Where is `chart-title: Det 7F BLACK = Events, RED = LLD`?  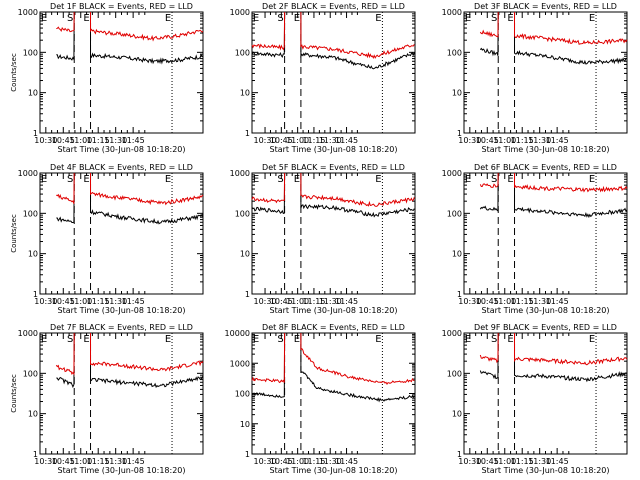 chart-title: Det 7F BLACK = Events, RED = LLD is located at coordinates (121, 327).